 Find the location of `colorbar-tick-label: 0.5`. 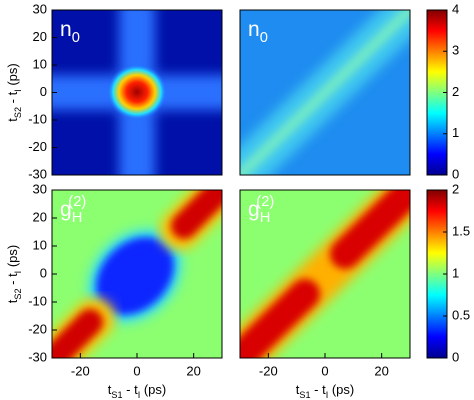

colorbar-tick-label: 0.5 is located at coordinates (461, 314).